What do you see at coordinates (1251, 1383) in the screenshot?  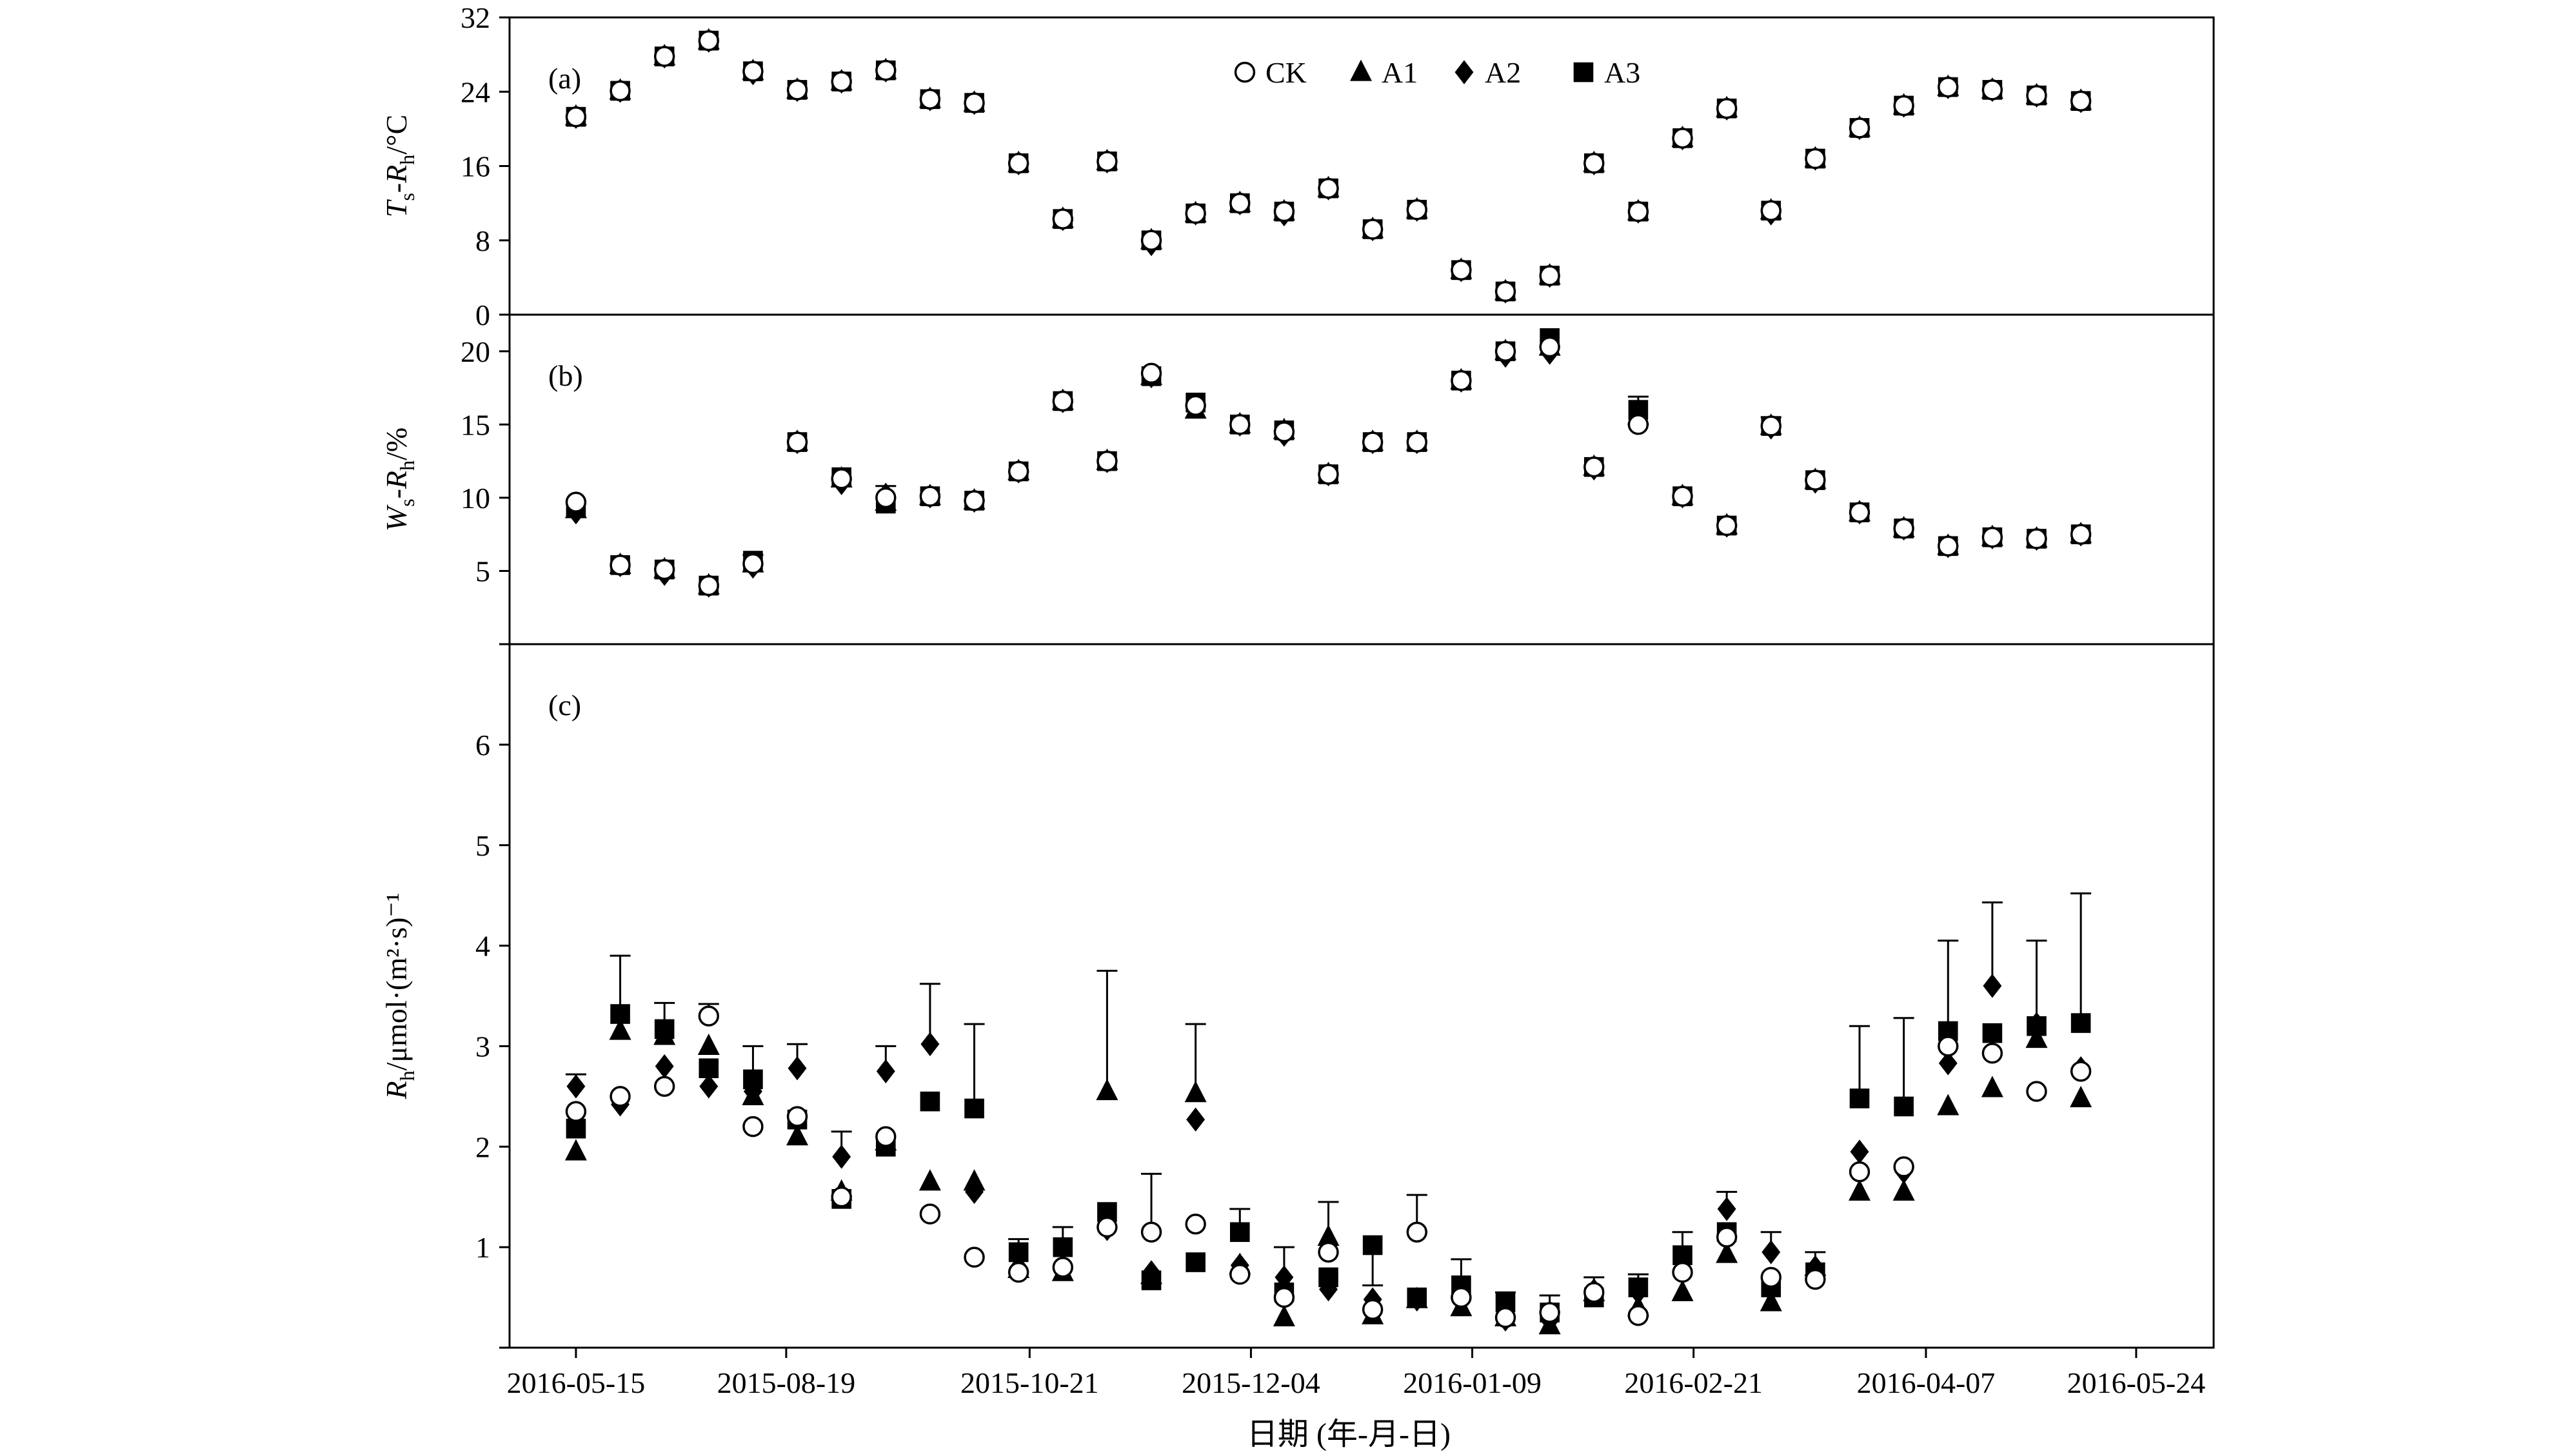 I see `x-tick-label: 2015-12-04` at bounding box center [1251, 1383].